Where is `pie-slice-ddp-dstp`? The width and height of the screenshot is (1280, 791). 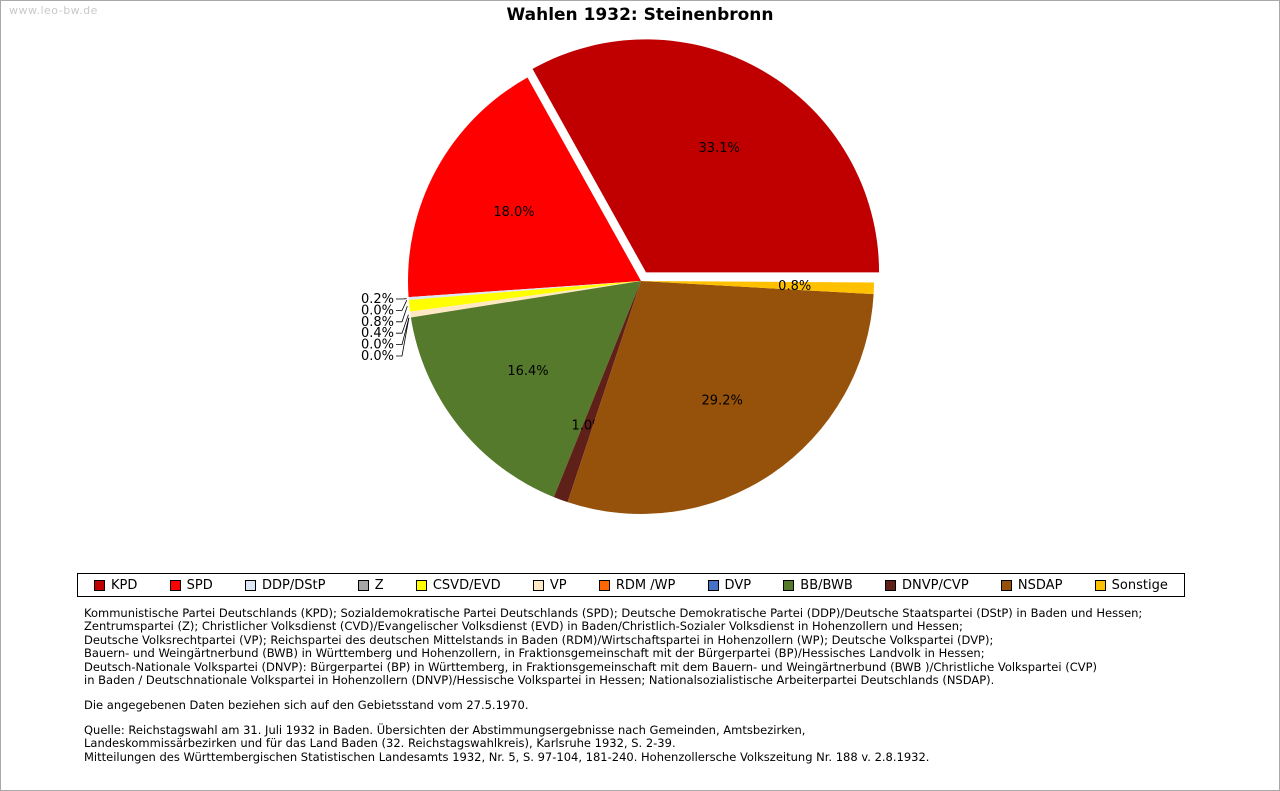 pie-slice-ddp-dstp is located at coordinates (524, 291).